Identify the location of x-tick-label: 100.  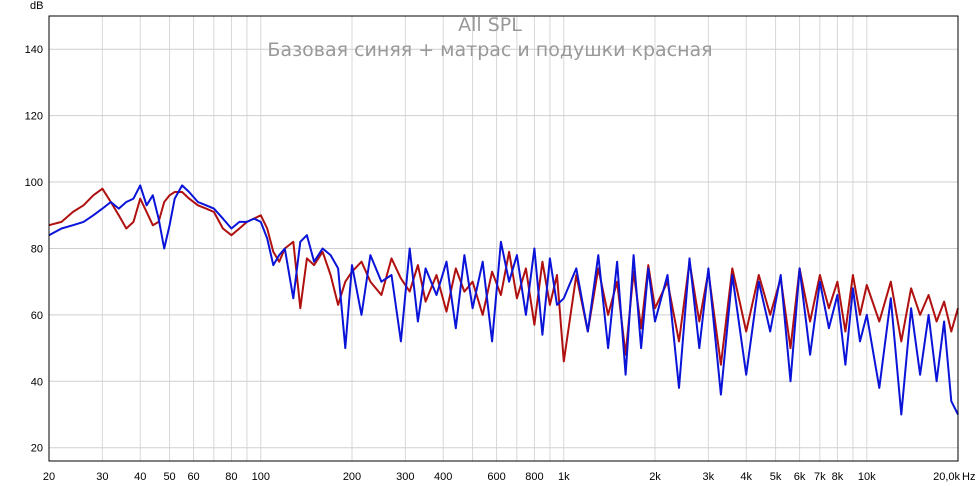
(261, 477).